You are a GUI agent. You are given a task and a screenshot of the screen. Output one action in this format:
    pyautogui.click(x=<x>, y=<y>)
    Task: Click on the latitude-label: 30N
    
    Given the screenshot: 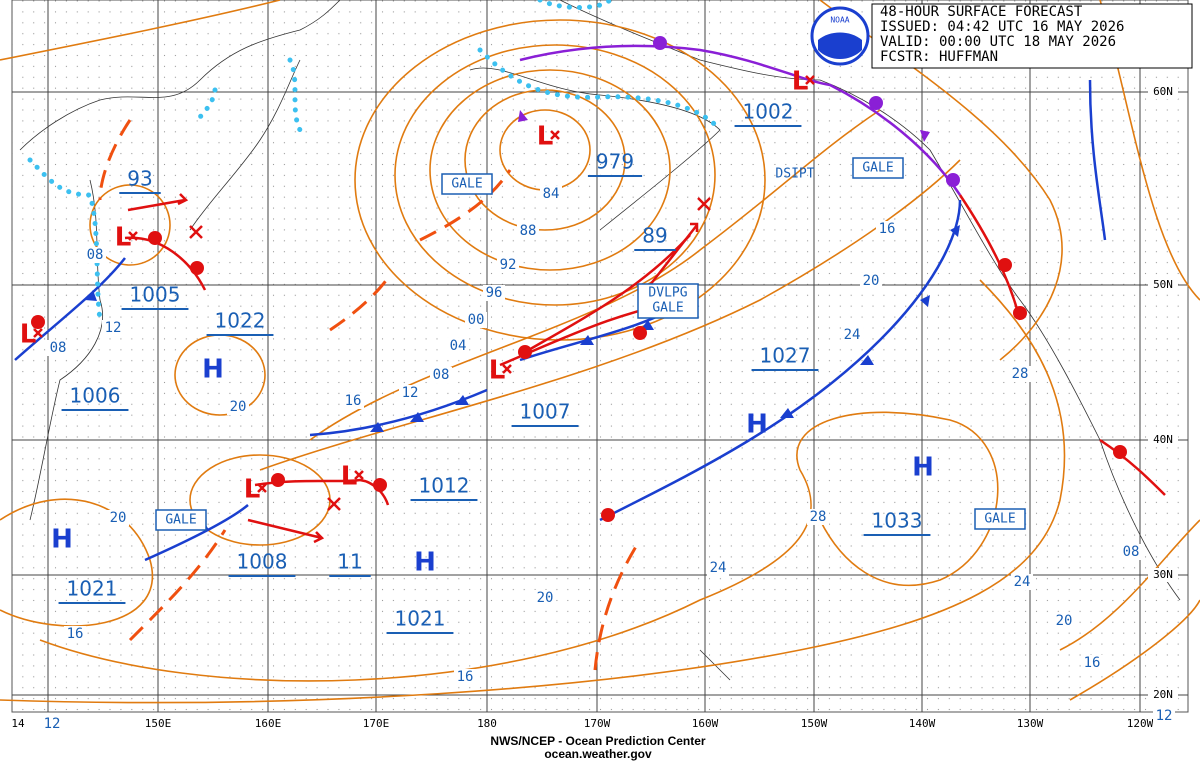 What is the action you would take?
    pyautogui.click(x=1163, y=574)
    